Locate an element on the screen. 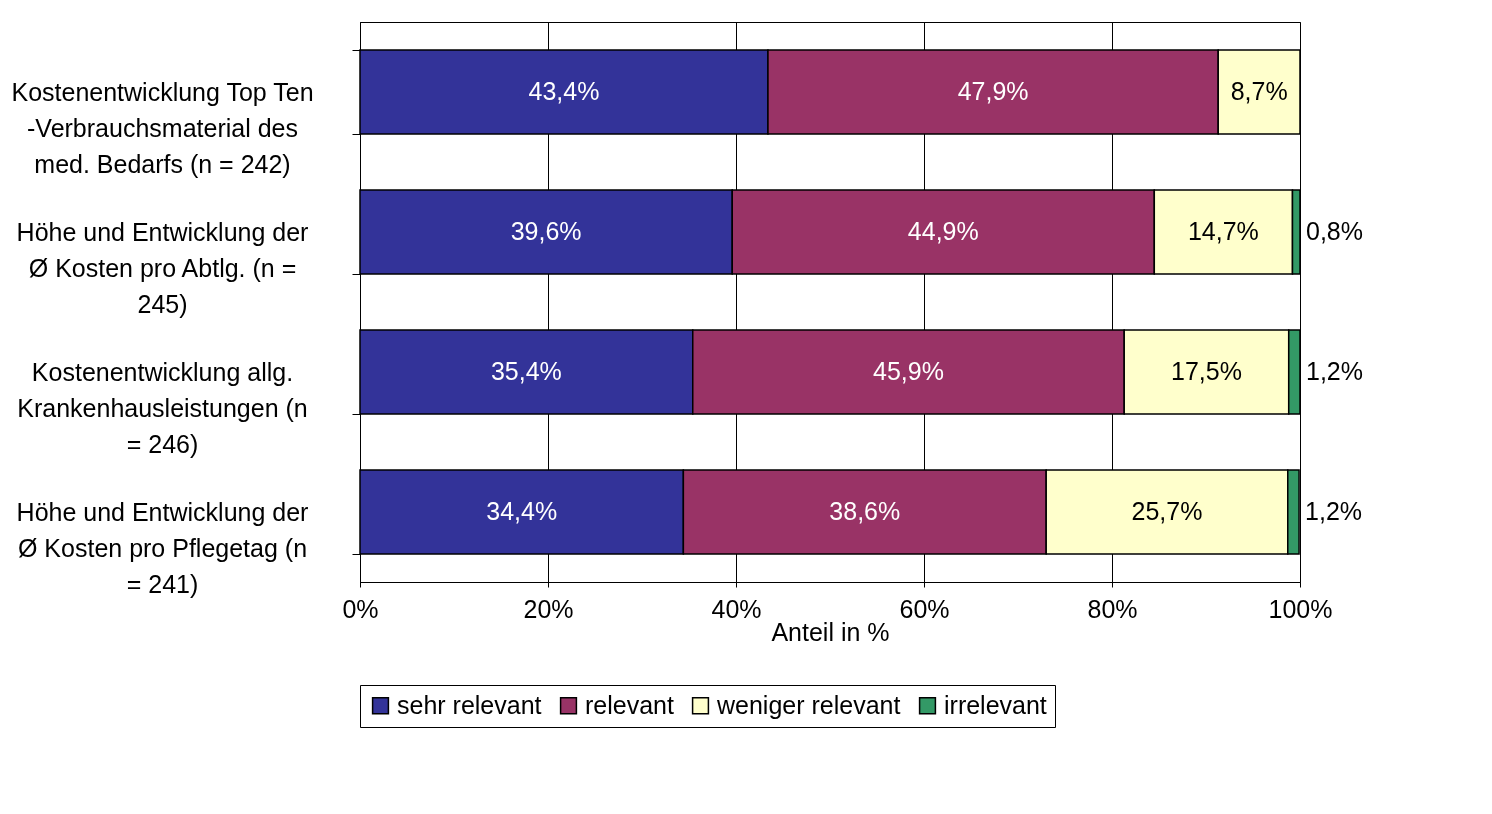 This screenshot has width=1492, height=814. x-tick-label: 20% is located at coordinates (548, 608).